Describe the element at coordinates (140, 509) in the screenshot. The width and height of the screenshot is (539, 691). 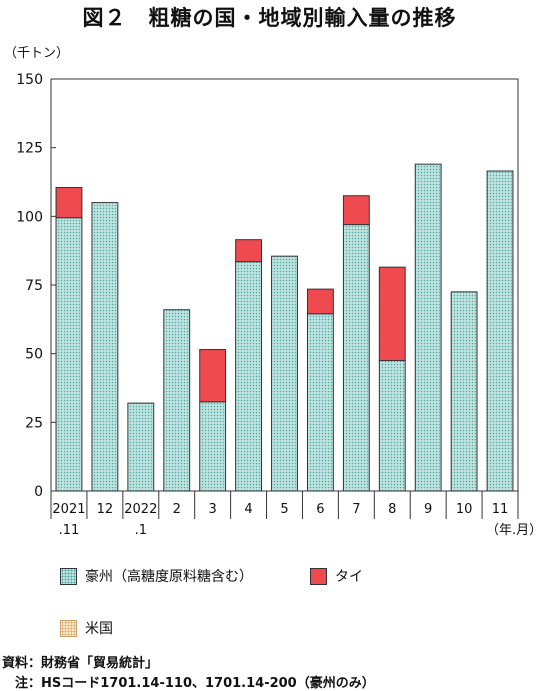
I see `x-tick-label: 2022` at that location.